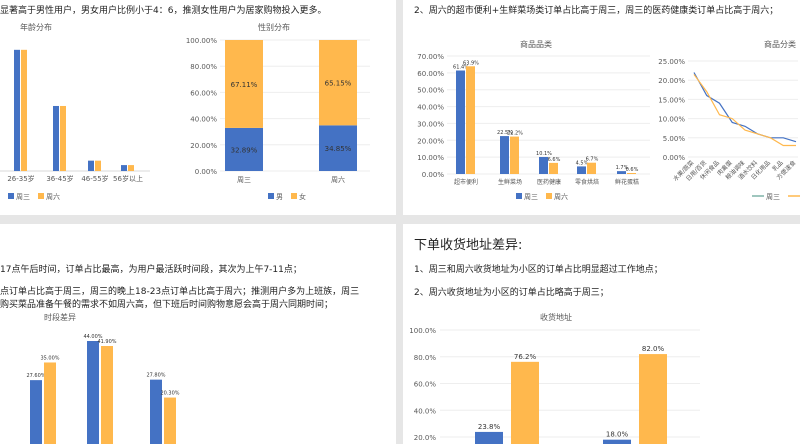 The width and height of the screenshot is (800, 444). What do you see at coordinates (36, 27) in the screenshot?
I see `age-chart-title: 年龄分布` at bounding box center [36, 27].